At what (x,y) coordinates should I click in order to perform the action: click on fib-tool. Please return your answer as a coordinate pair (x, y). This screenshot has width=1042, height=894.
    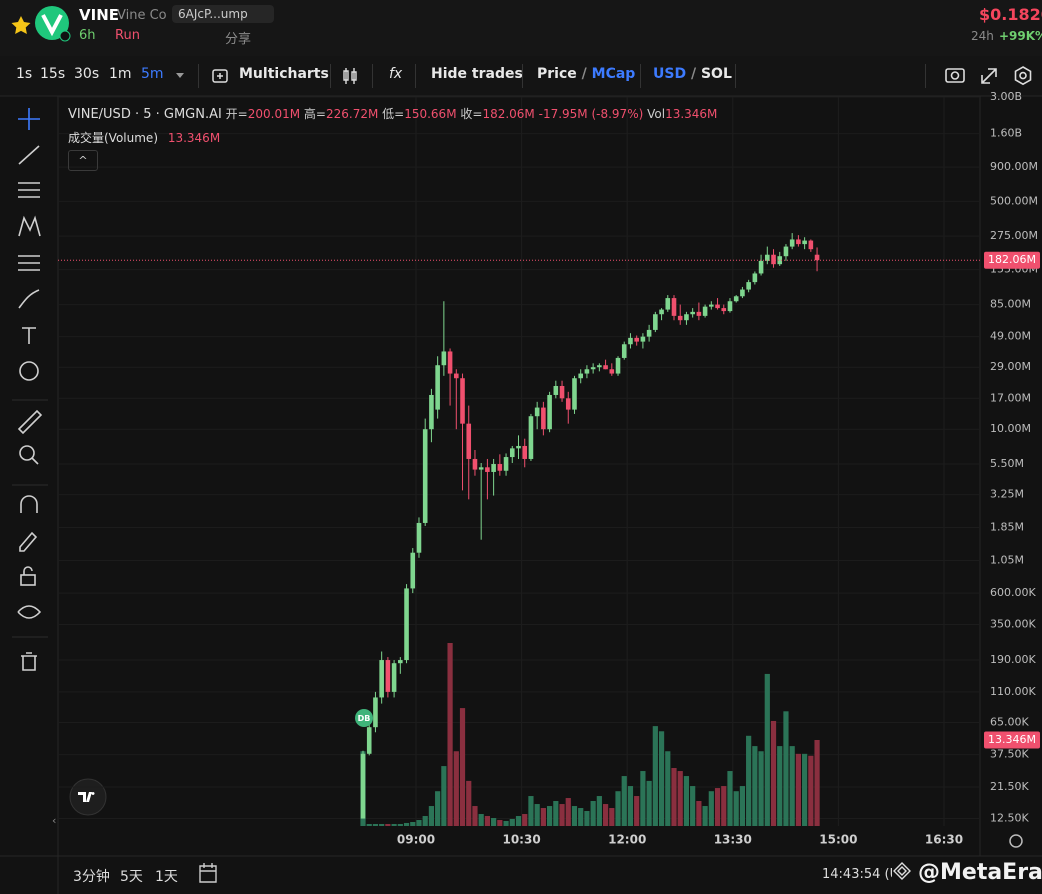
    Looking at the image, I should click on (29, 190).